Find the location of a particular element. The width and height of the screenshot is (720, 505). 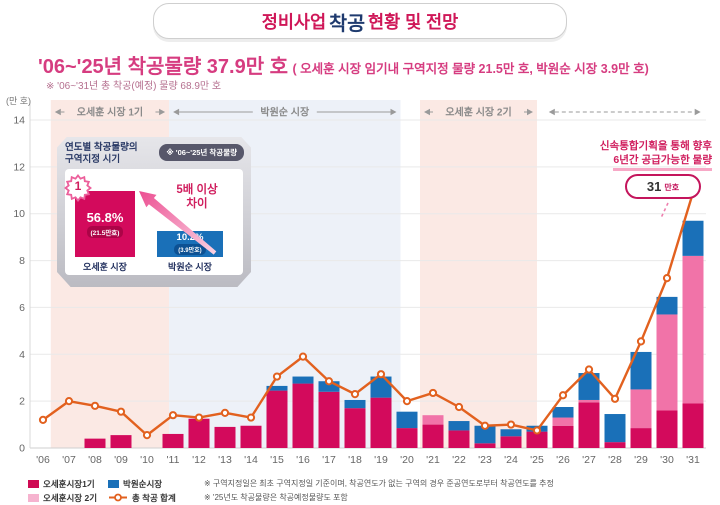

svg-text: '28 is located at coordinates (615, 460).